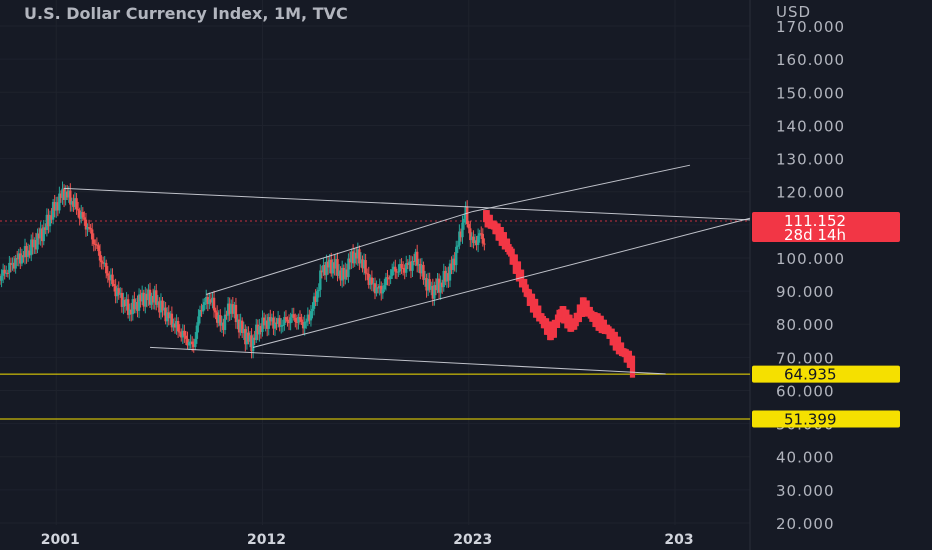  What do you see at coordinates (815, 221) in the screenshot?
I see `price-badge-label: 111.152` at bounding box center [815, 221].